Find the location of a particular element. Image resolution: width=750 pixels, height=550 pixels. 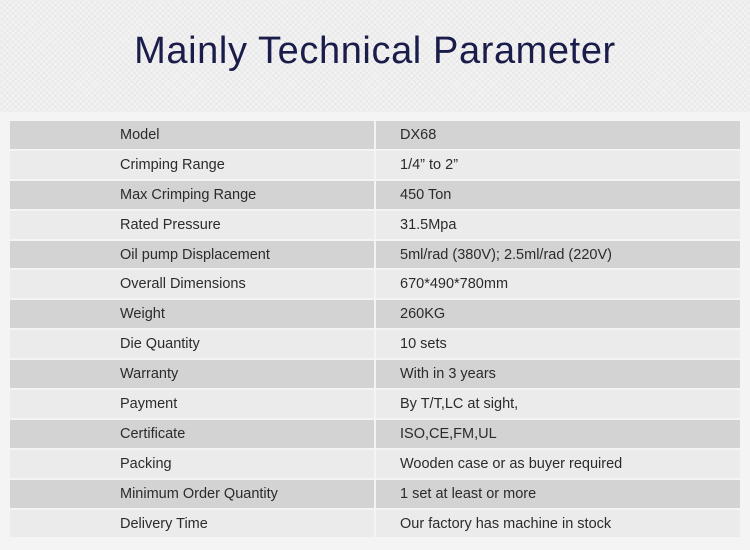

spec-label: Die Quantity is located at coordinates (192, 344).